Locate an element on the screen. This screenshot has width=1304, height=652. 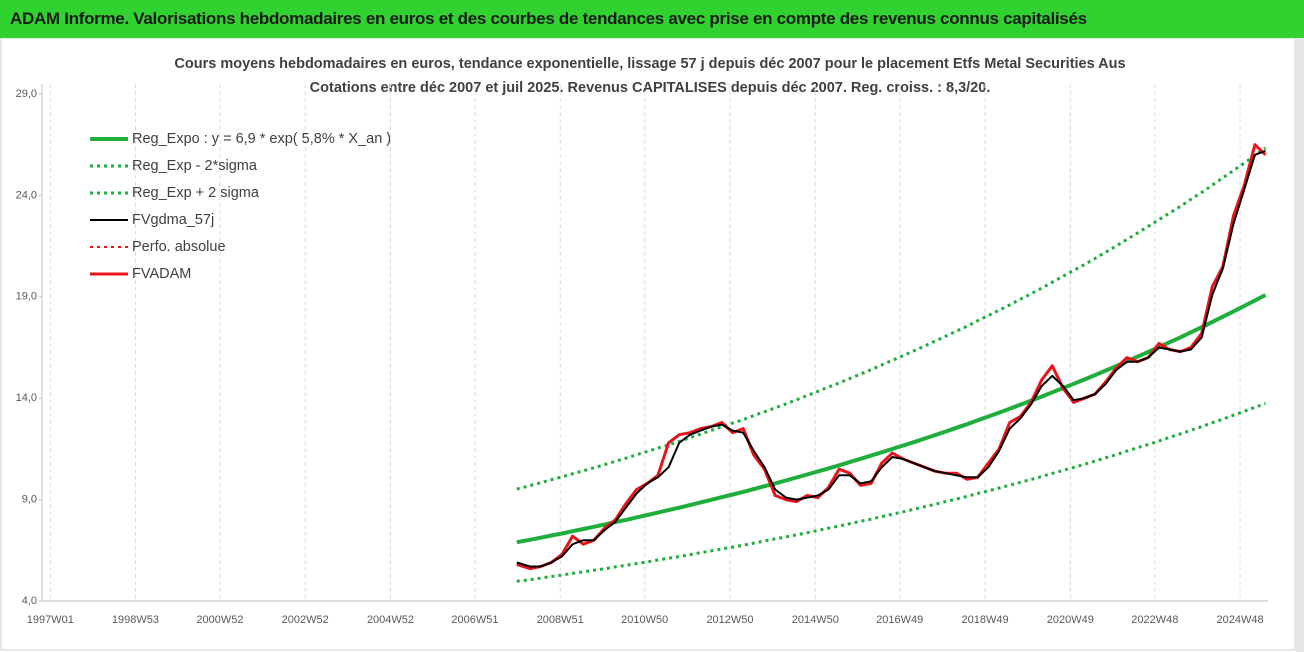
scroll-strip is located at coordinates (1300, 345).